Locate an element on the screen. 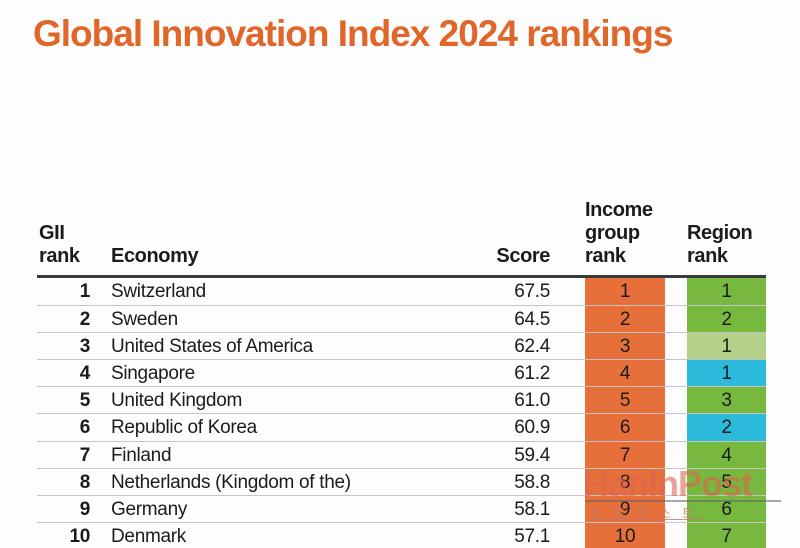 The width and height of the screenshot is (800, 548). gii-rank-header-line2: rank is located at coordinates (59, 256).